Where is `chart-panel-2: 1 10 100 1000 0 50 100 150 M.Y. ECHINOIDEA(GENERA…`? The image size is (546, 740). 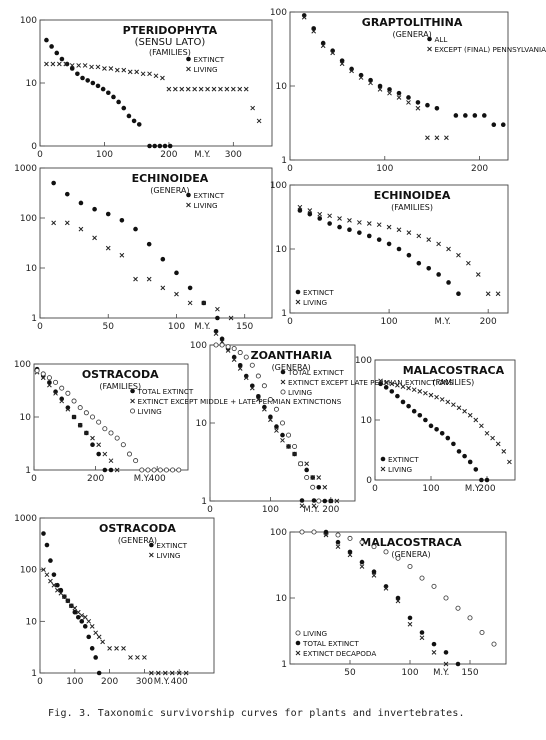
chart-panel-2: 1 10 100 1000 0 50 100 150 M.Y. ECHINOIDEA(GENERA… is located at coordinates (143, 248).